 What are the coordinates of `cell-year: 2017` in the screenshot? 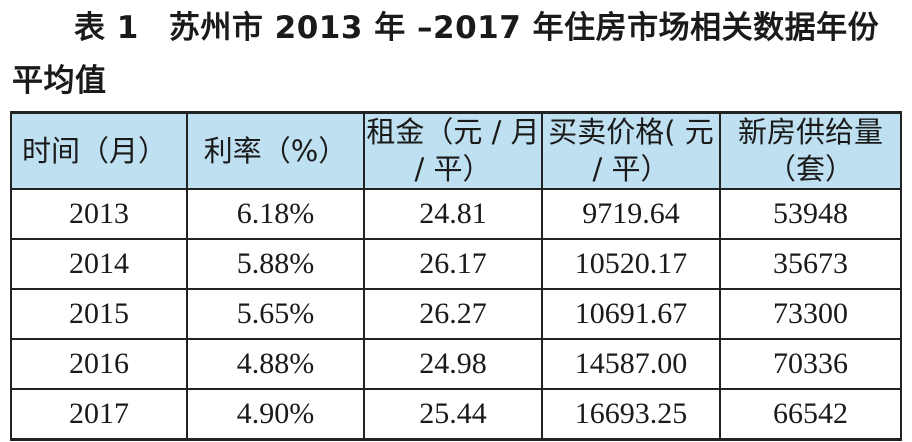 It's located at (99, 414).